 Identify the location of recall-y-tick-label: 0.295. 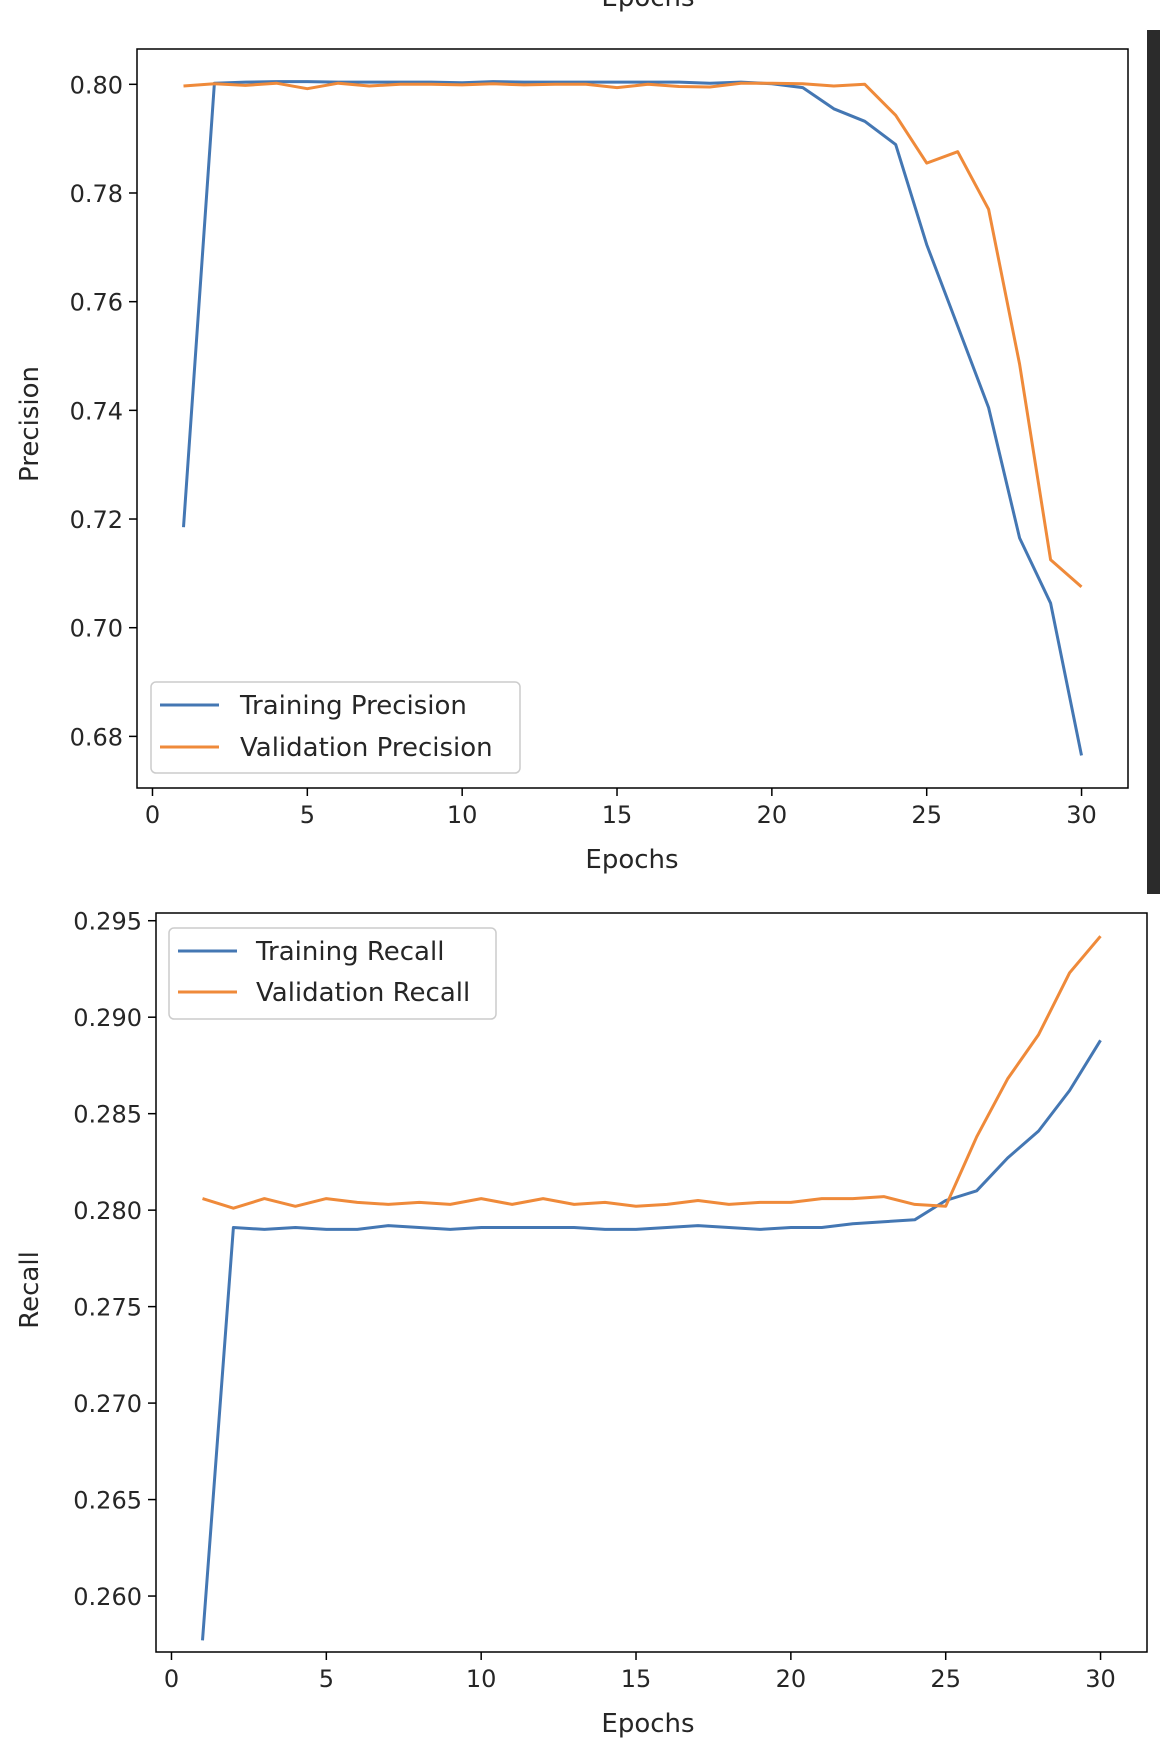
(107, 922).